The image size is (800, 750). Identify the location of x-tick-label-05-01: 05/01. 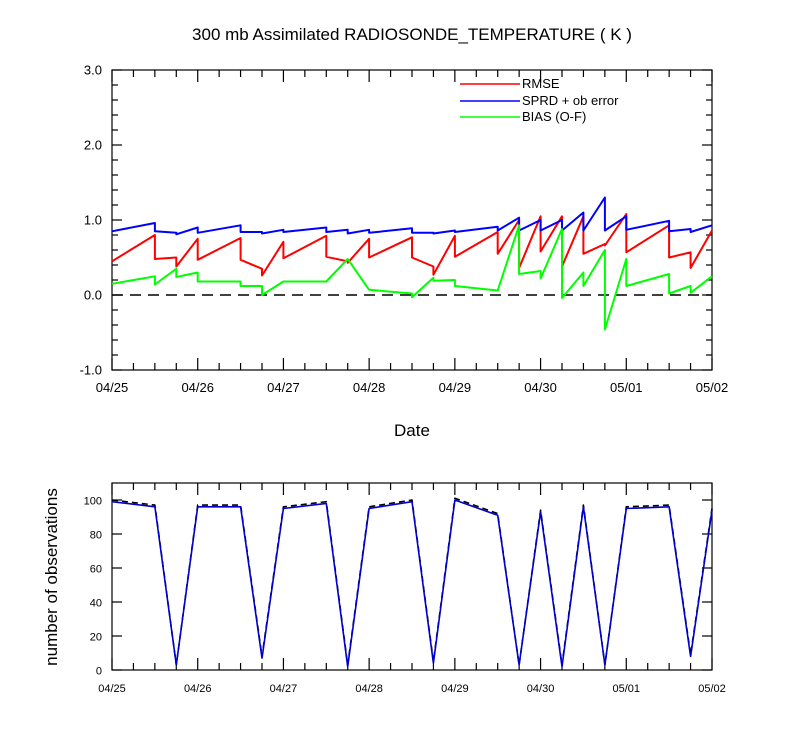
(626, 387).